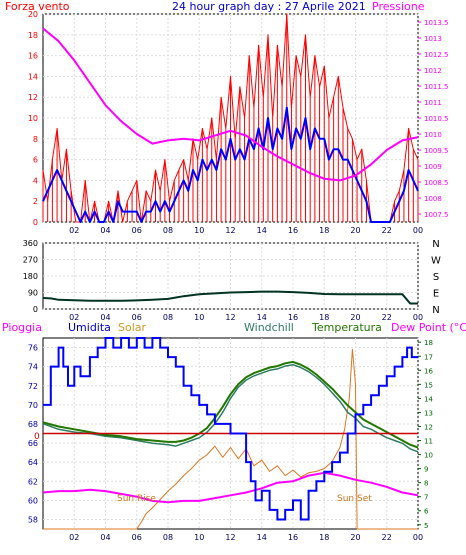  Describe the element at coordinates (37, 437) in the screenshot. I see `rain-zero-label: 0` at that location.